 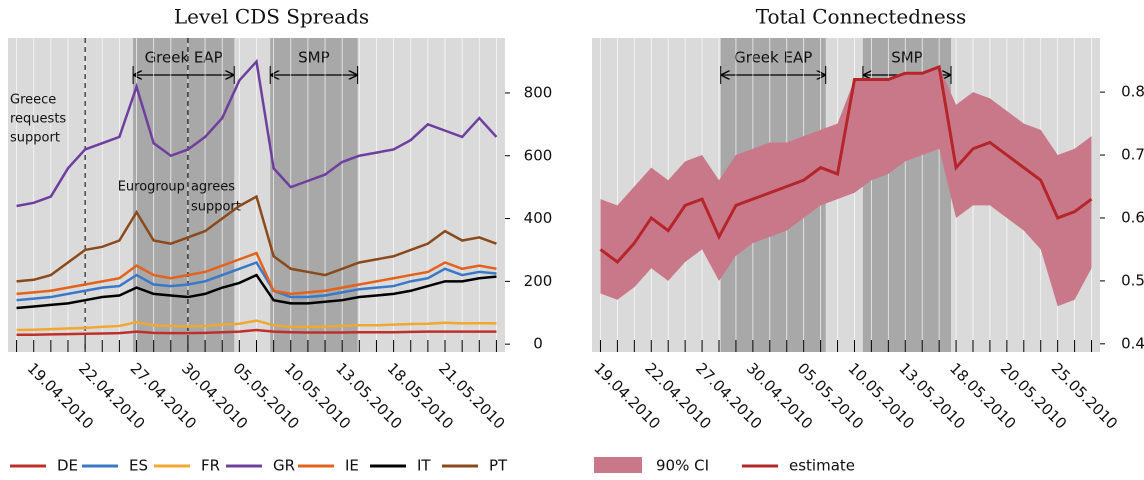 I want to click on legend-swatch, so click(x=618, y=465).